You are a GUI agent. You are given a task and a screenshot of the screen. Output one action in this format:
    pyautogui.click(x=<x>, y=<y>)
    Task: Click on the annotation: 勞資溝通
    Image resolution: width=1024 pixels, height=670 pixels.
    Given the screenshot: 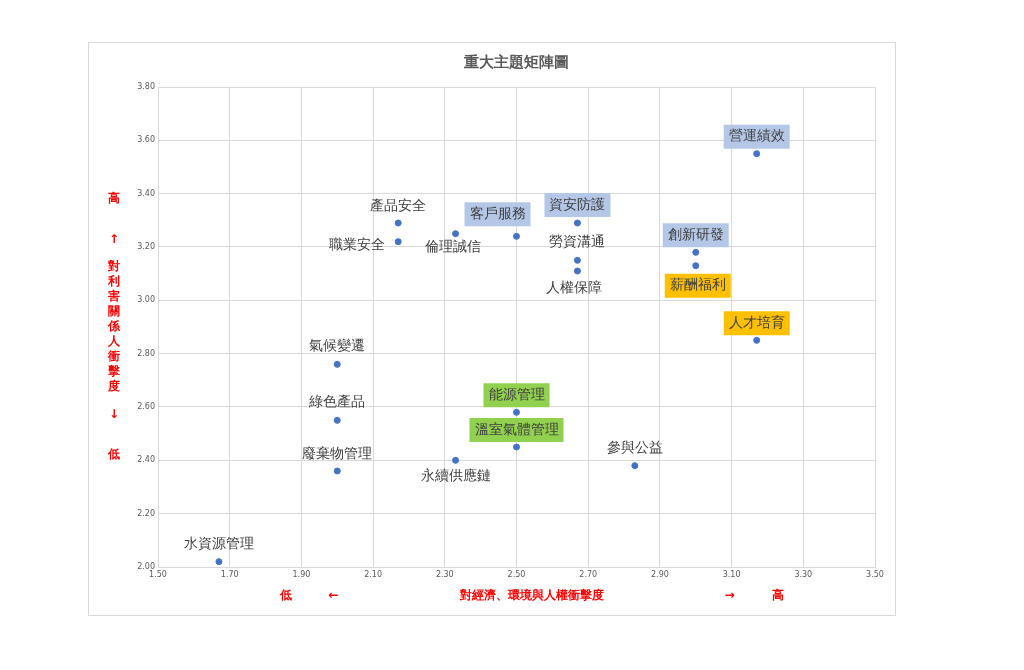 What is the action you would take?
    pyautogui.click(x=577, y=240)
    